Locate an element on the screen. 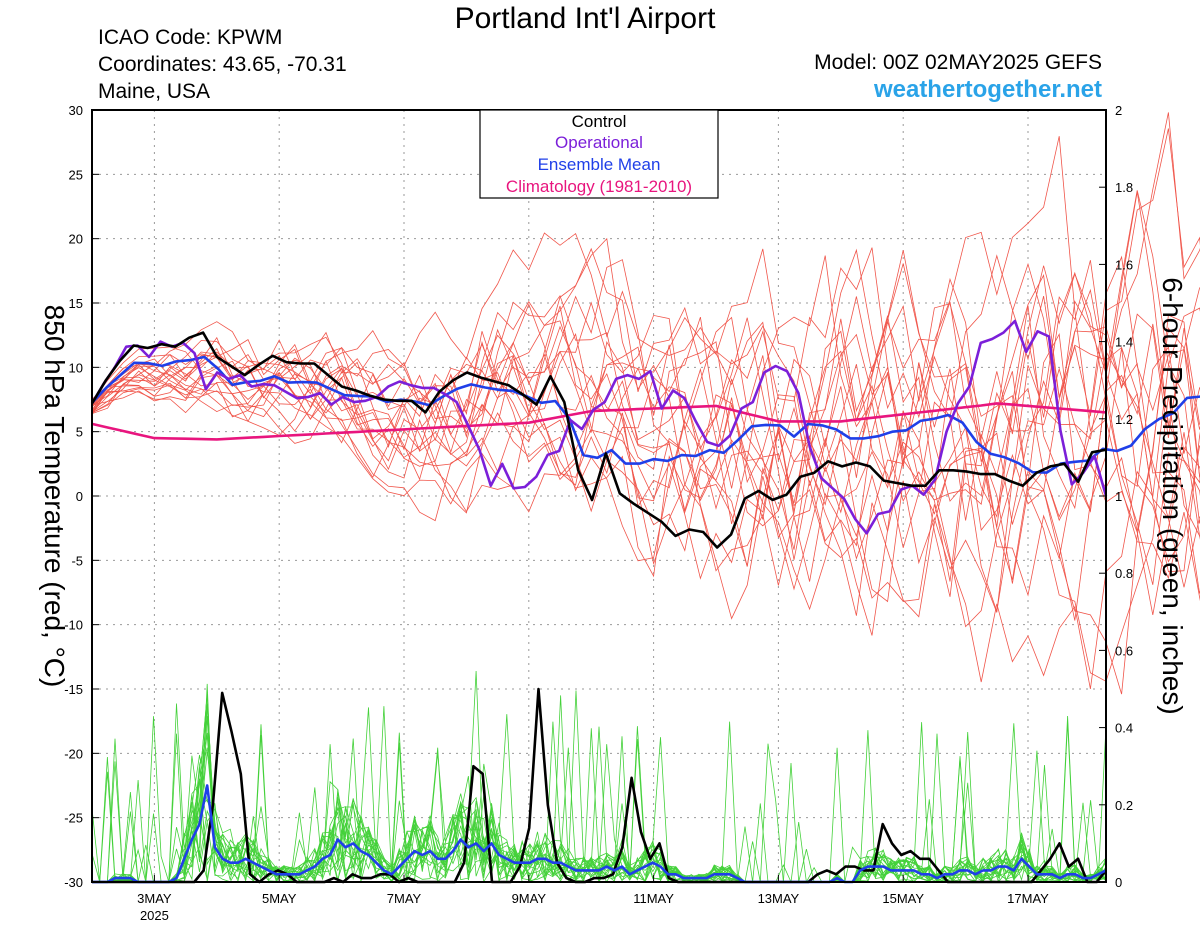 The width and height of the screenshot is (1200, 927). x-axis-ticks: 3MAY 2025 5MAY 7MAY 9MAY 11MAY 13MAY 15MAY 17MAY is located at coordinates (593, 899).